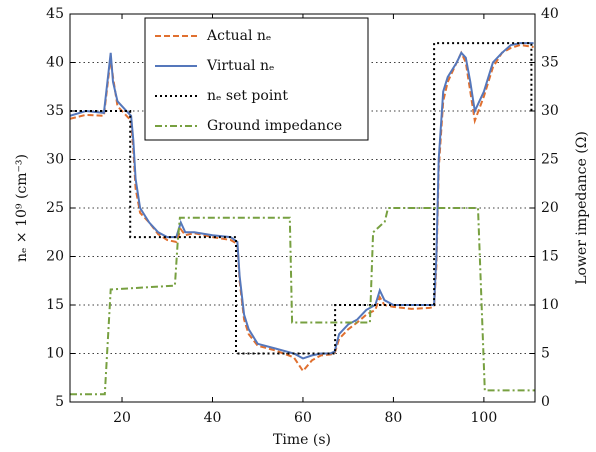  I want to click on x-tick-label: 80, so click(394, 418).